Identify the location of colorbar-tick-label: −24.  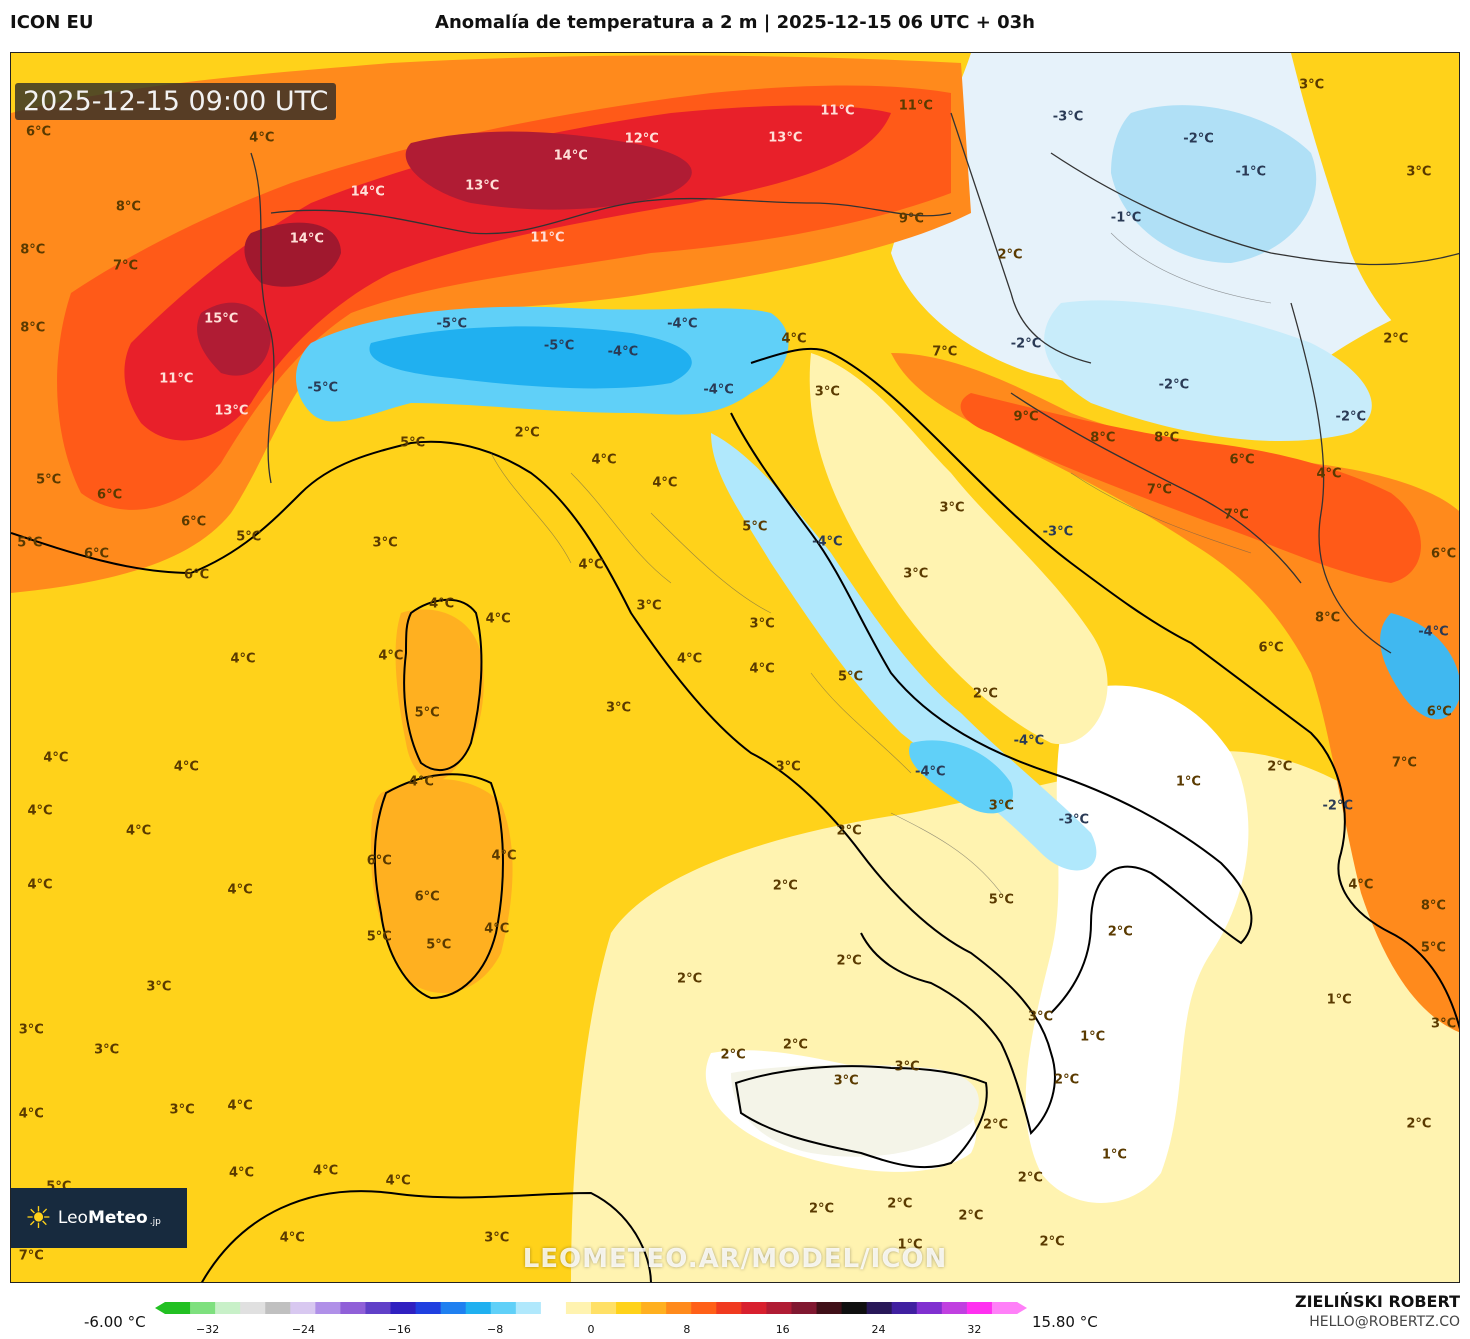
(303, 1329).